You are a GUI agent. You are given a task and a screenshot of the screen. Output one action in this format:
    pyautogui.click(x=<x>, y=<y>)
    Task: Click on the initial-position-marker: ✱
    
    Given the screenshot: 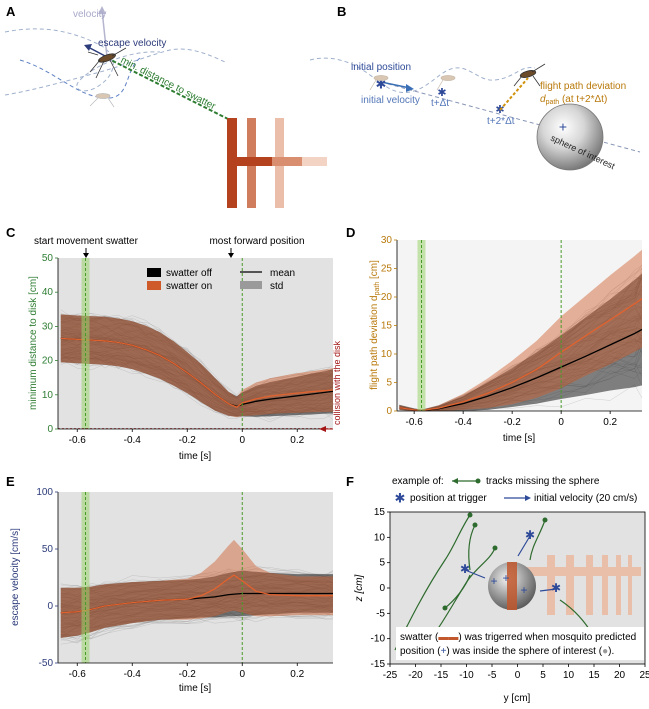 What is the action you would take?
    pyautogui.click(x=381, y=83)
    